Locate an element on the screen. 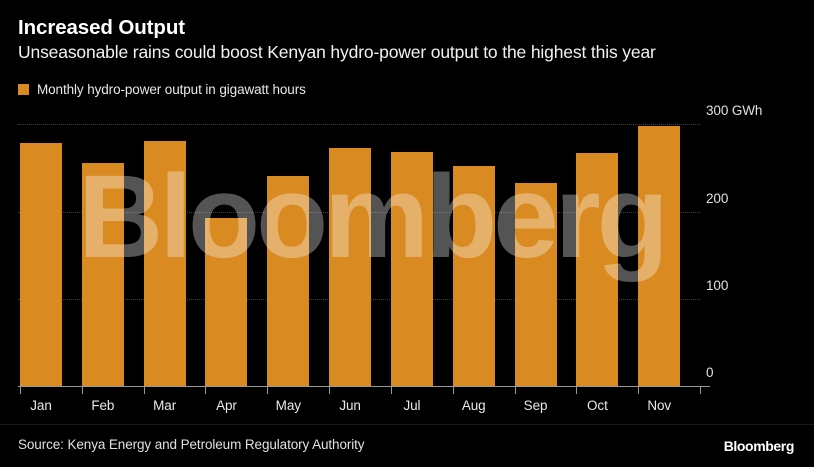 The image size is (814, 467). footer-divider is located at coordinates (407, 424).